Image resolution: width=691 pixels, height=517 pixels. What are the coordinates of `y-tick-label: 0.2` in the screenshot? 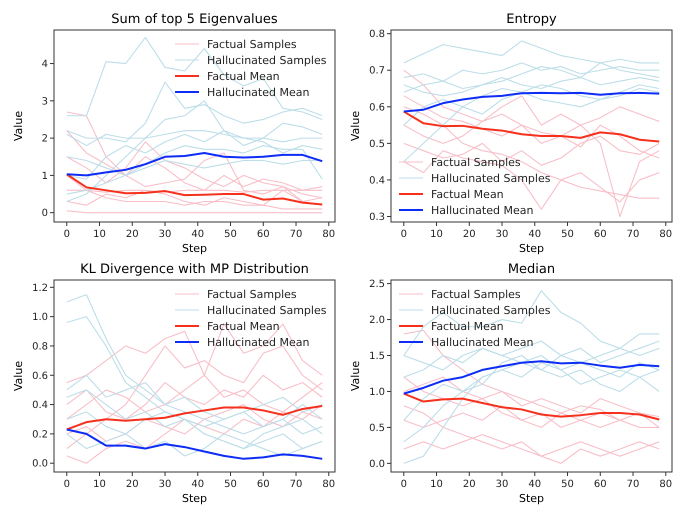 It's located at (40, 434).